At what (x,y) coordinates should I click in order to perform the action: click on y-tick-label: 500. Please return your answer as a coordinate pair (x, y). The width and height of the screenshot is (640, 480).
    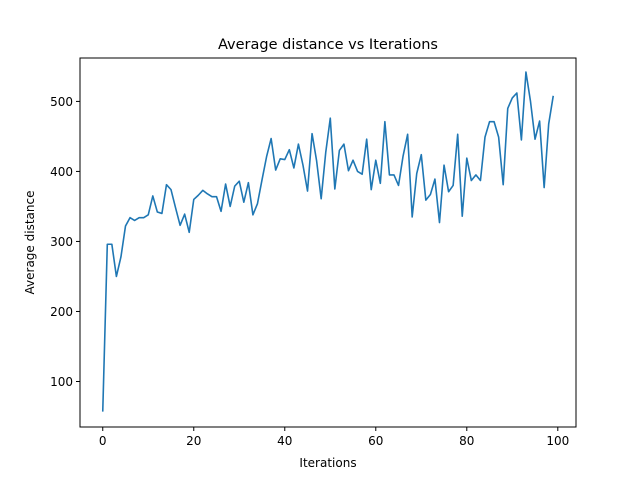
    Looking at the image, I should click on (61, 102).